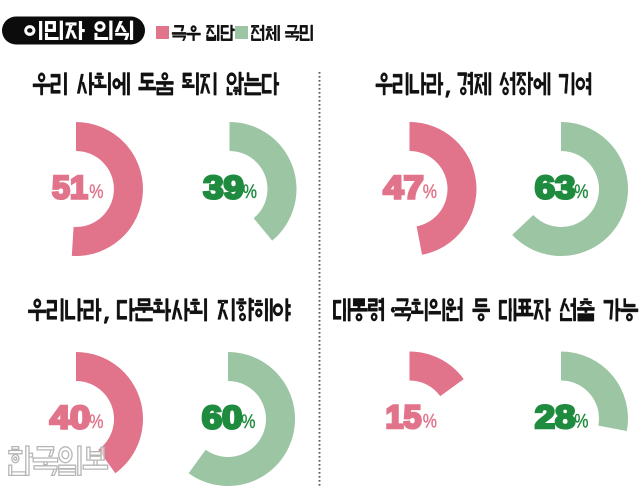 This screenshot has height=486, width=640. What do you see at coordinates (403, 188) in the screenshot?
I see `svg-text: 47` at bounding box center [403, 188].